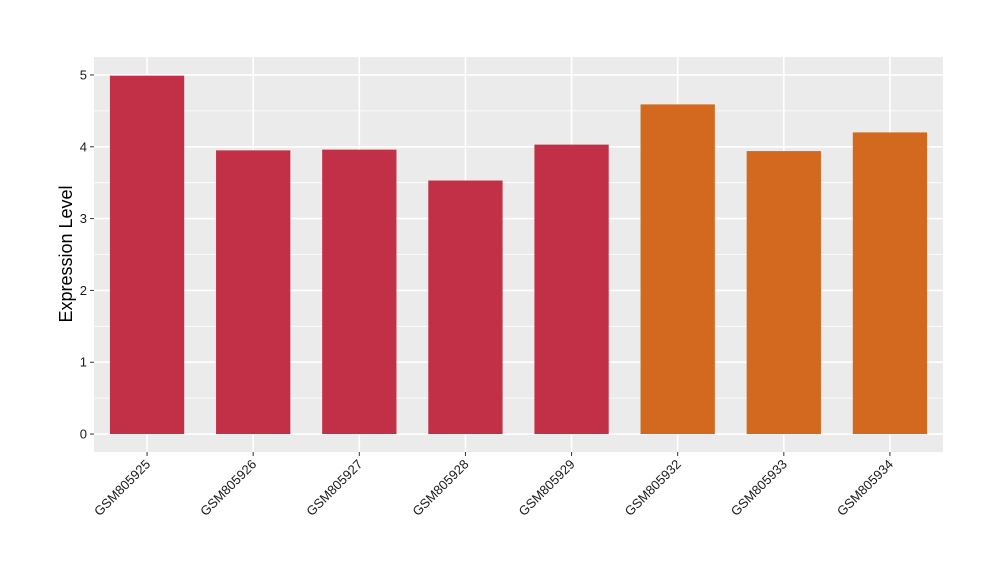 The height and width of the screenshot is (580, 1000). I want to click on bar-GSM805925, so click(147, 255).